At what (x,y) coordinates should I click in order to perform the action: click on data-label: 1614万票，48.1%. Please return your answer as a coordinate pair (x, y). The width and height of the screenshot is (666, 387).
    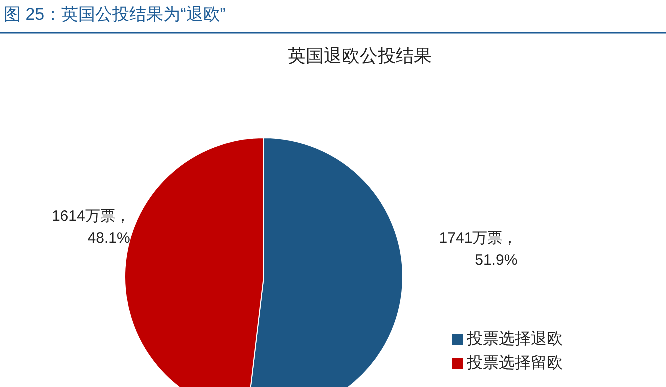
    Looking at the image, I should click on (90, 228).